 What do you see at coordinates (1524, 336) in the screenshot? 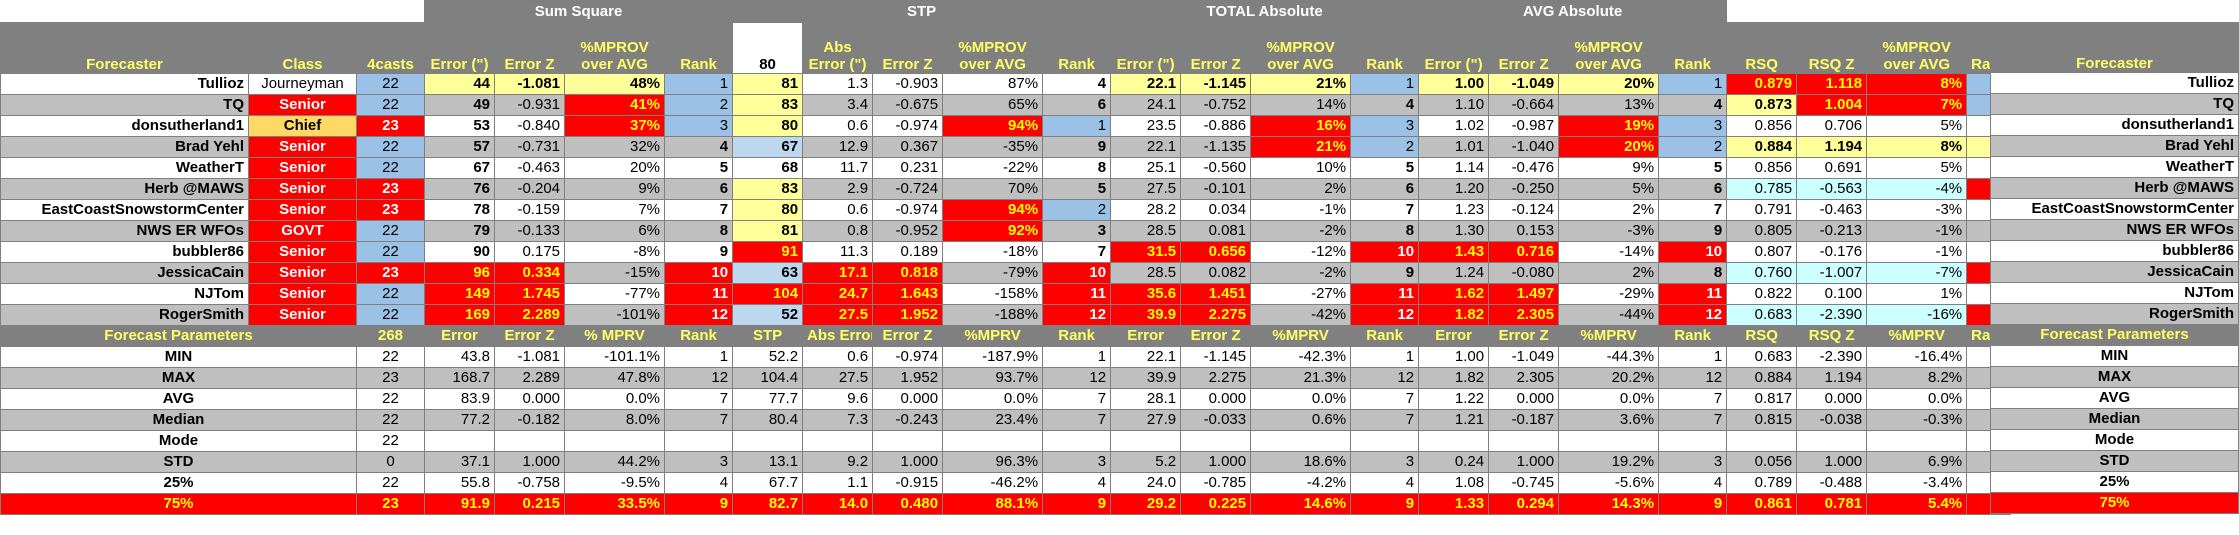
I see `params-header-cell: Error Z` at bounding box center [1524, 336].